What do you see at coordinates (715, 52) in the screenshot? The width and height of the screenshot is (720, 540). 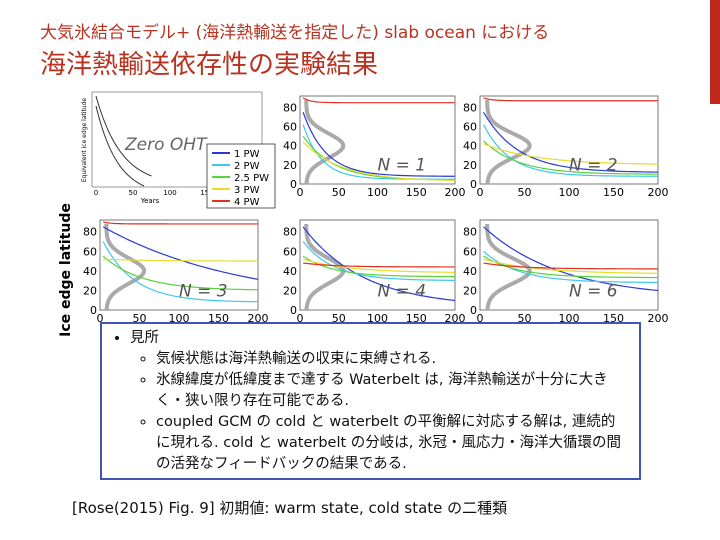 I see `accent-bar` at bounding box center [715, 52].